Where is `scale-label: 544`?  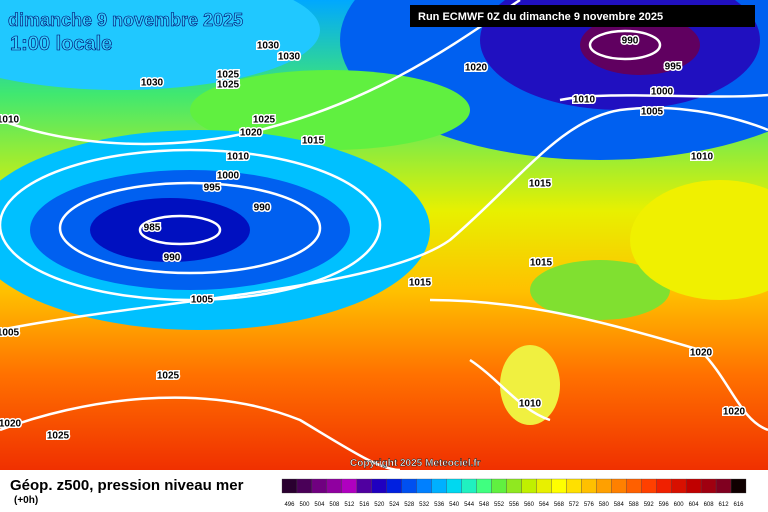
scale-label: 544 is located at coordinates (469, 505).